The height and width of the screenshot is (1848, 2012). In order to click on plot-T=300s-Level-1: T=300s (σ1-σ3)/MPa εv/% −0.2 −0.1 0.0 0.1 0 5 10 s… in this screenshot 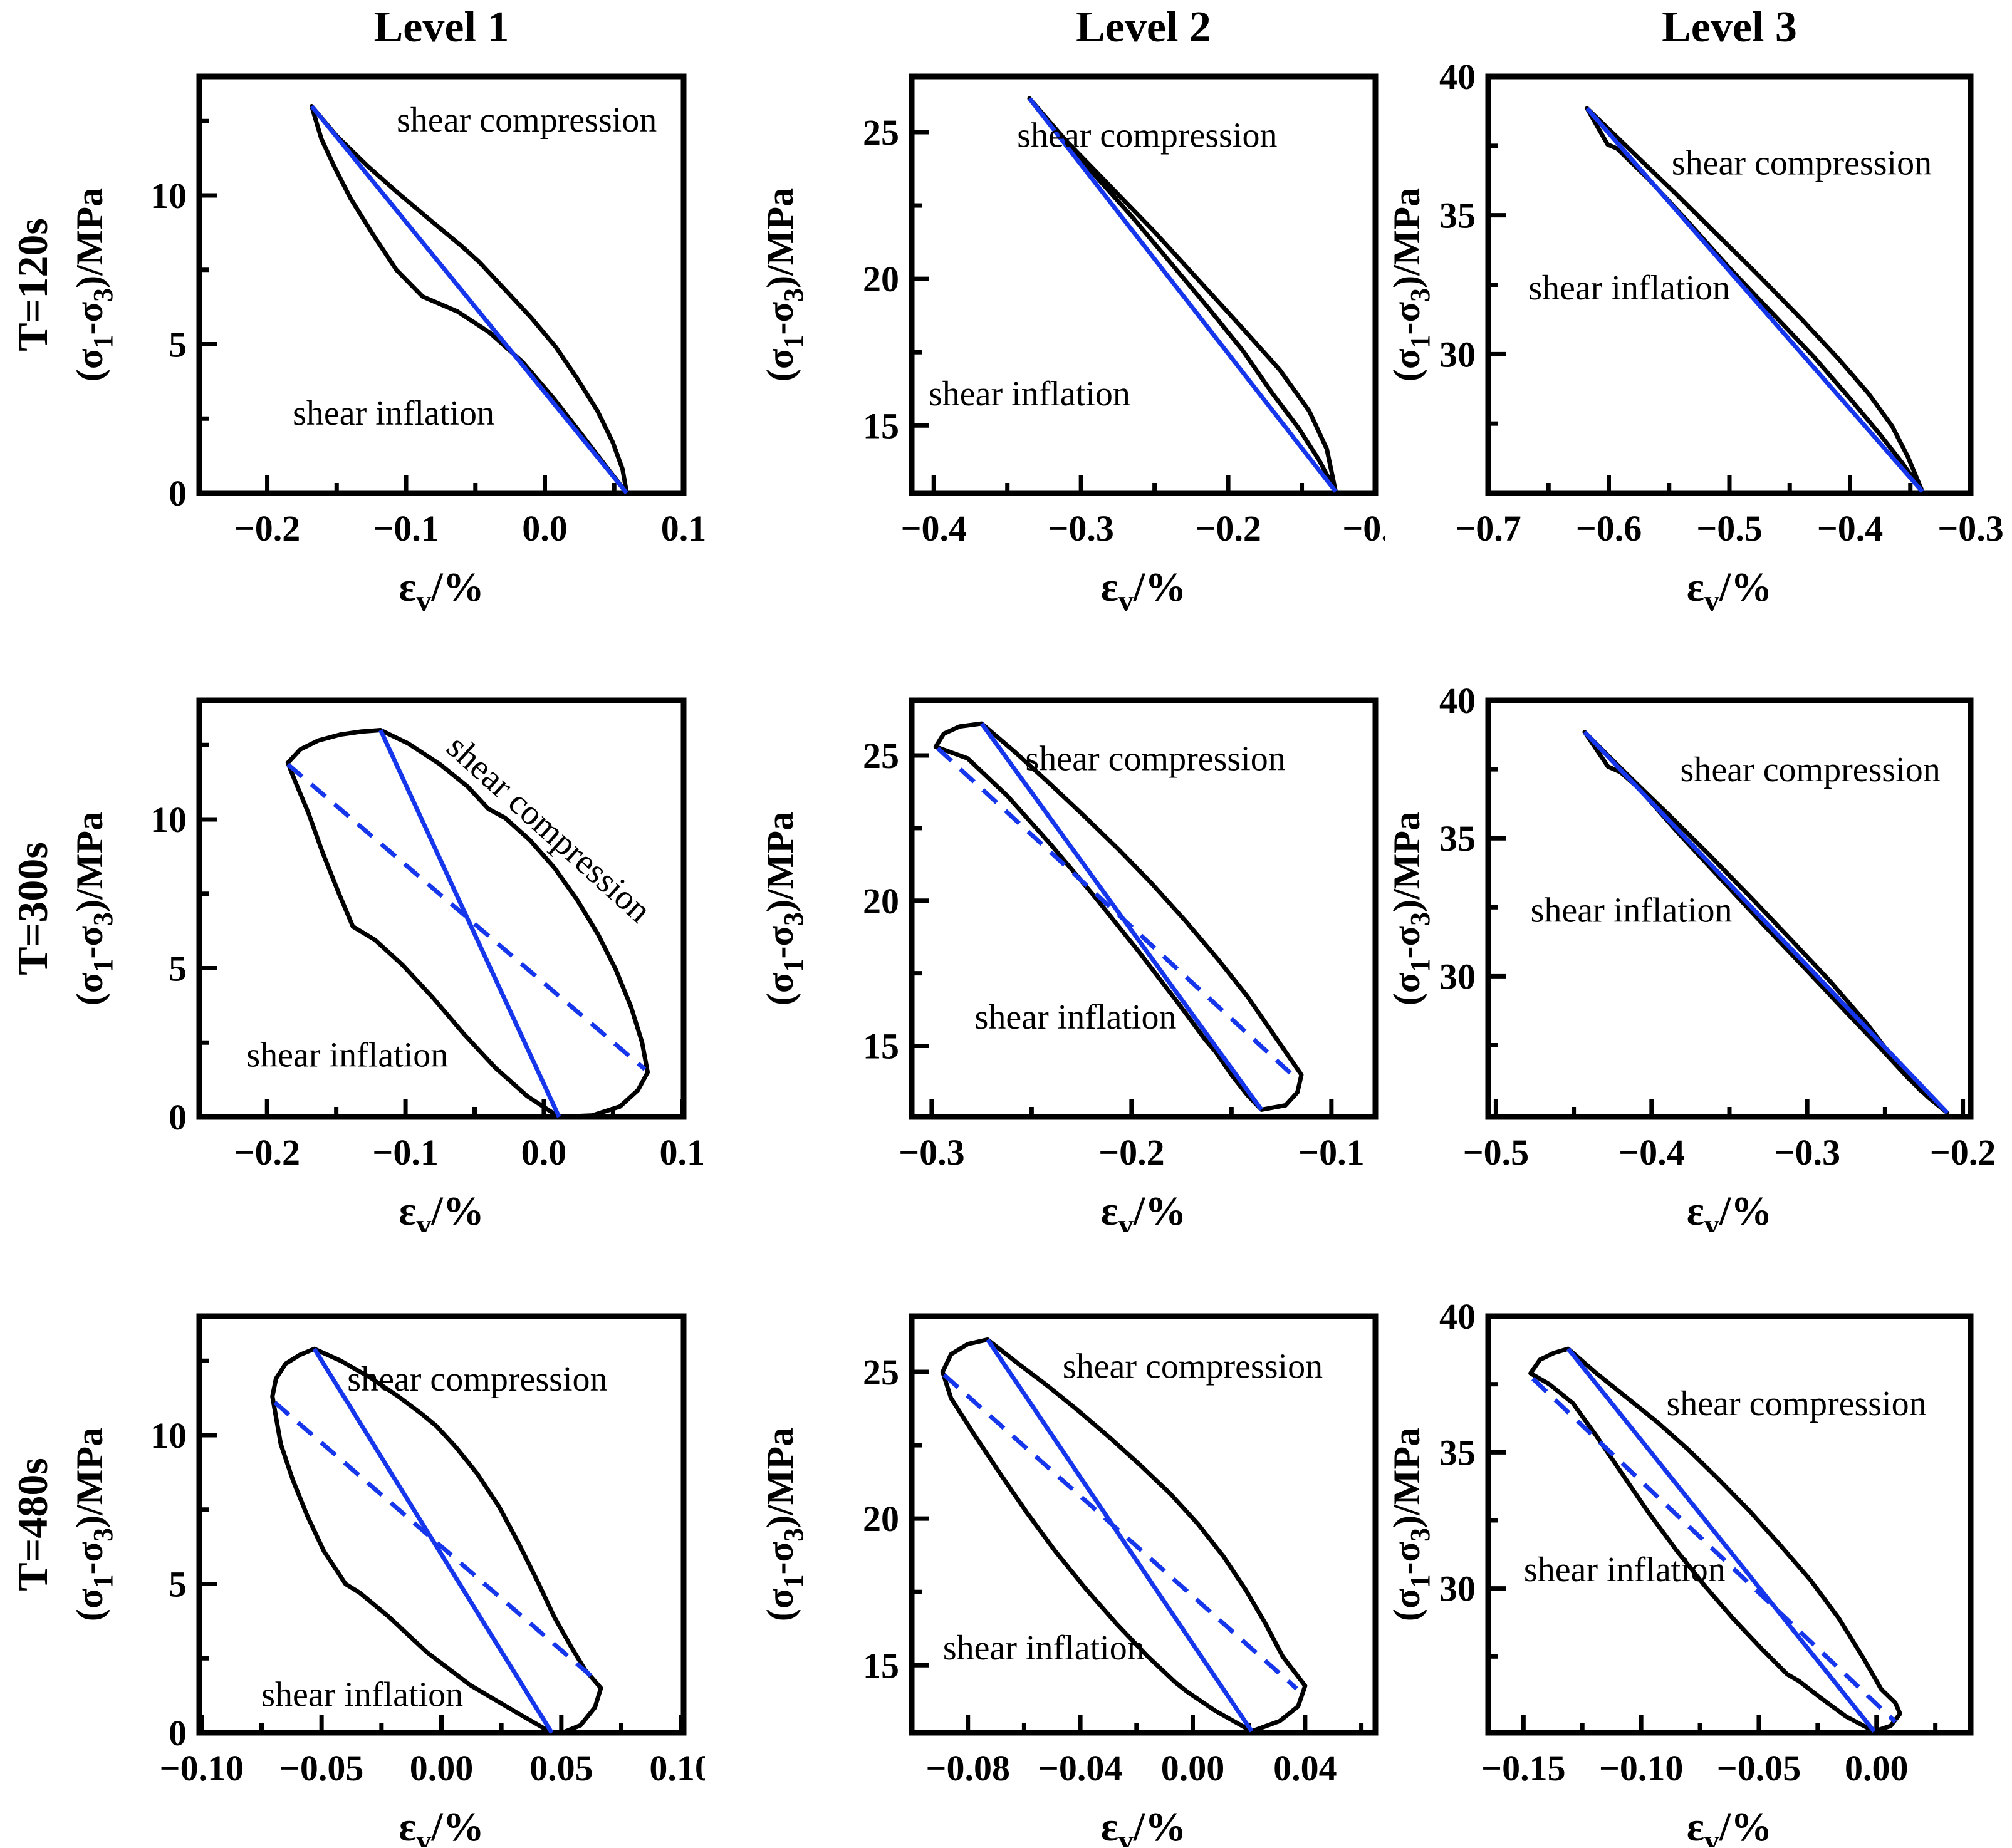, I will do `click(357, 969)`.